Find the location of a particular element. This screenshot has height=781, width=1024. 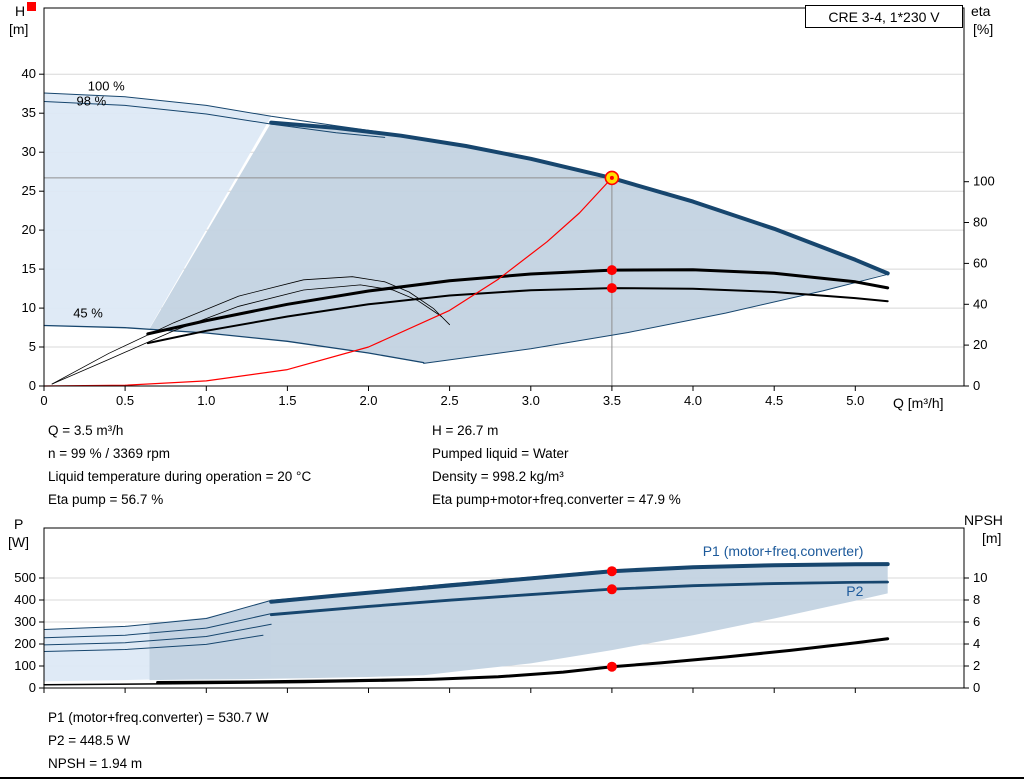

npsh-point is located at coordinates (611, 666).